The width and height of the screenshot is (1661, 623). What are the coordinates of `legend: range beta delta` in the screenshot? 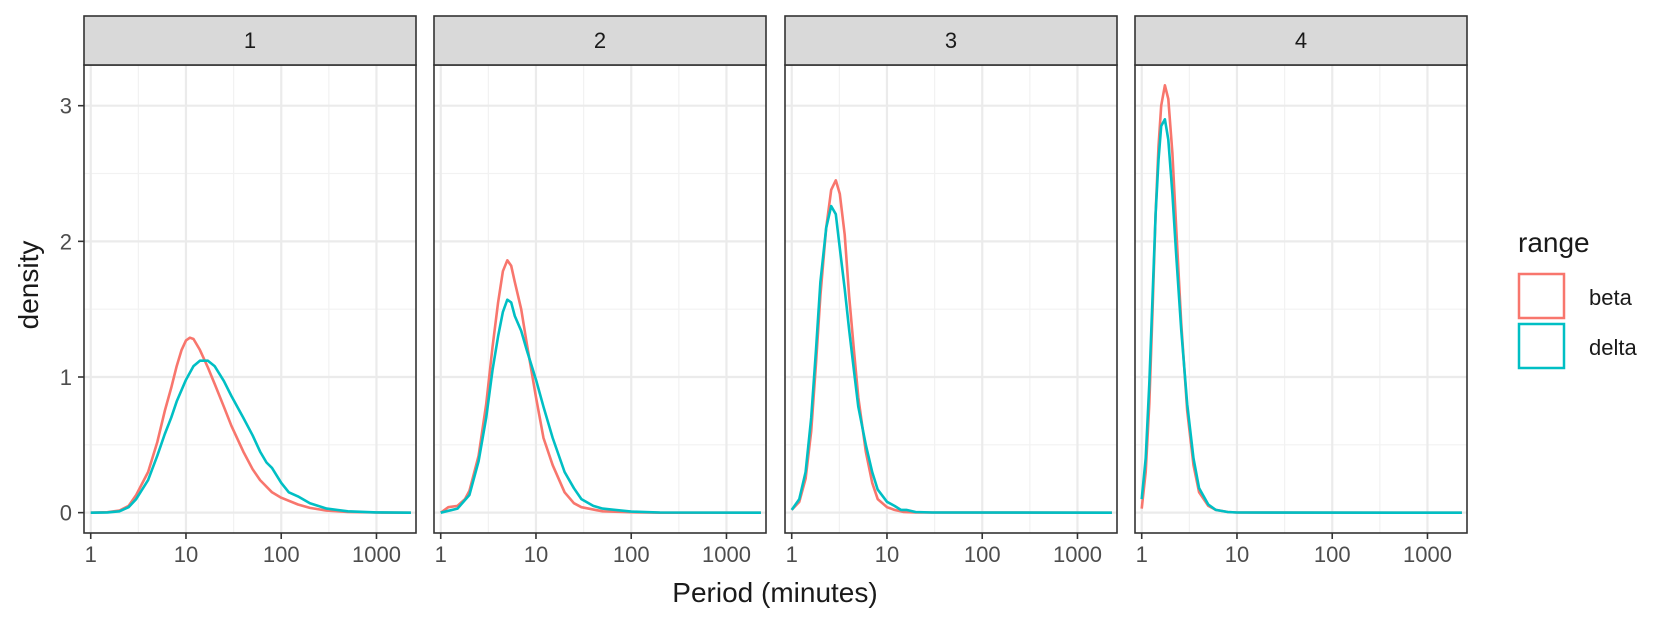 It's located at (1577, 298).